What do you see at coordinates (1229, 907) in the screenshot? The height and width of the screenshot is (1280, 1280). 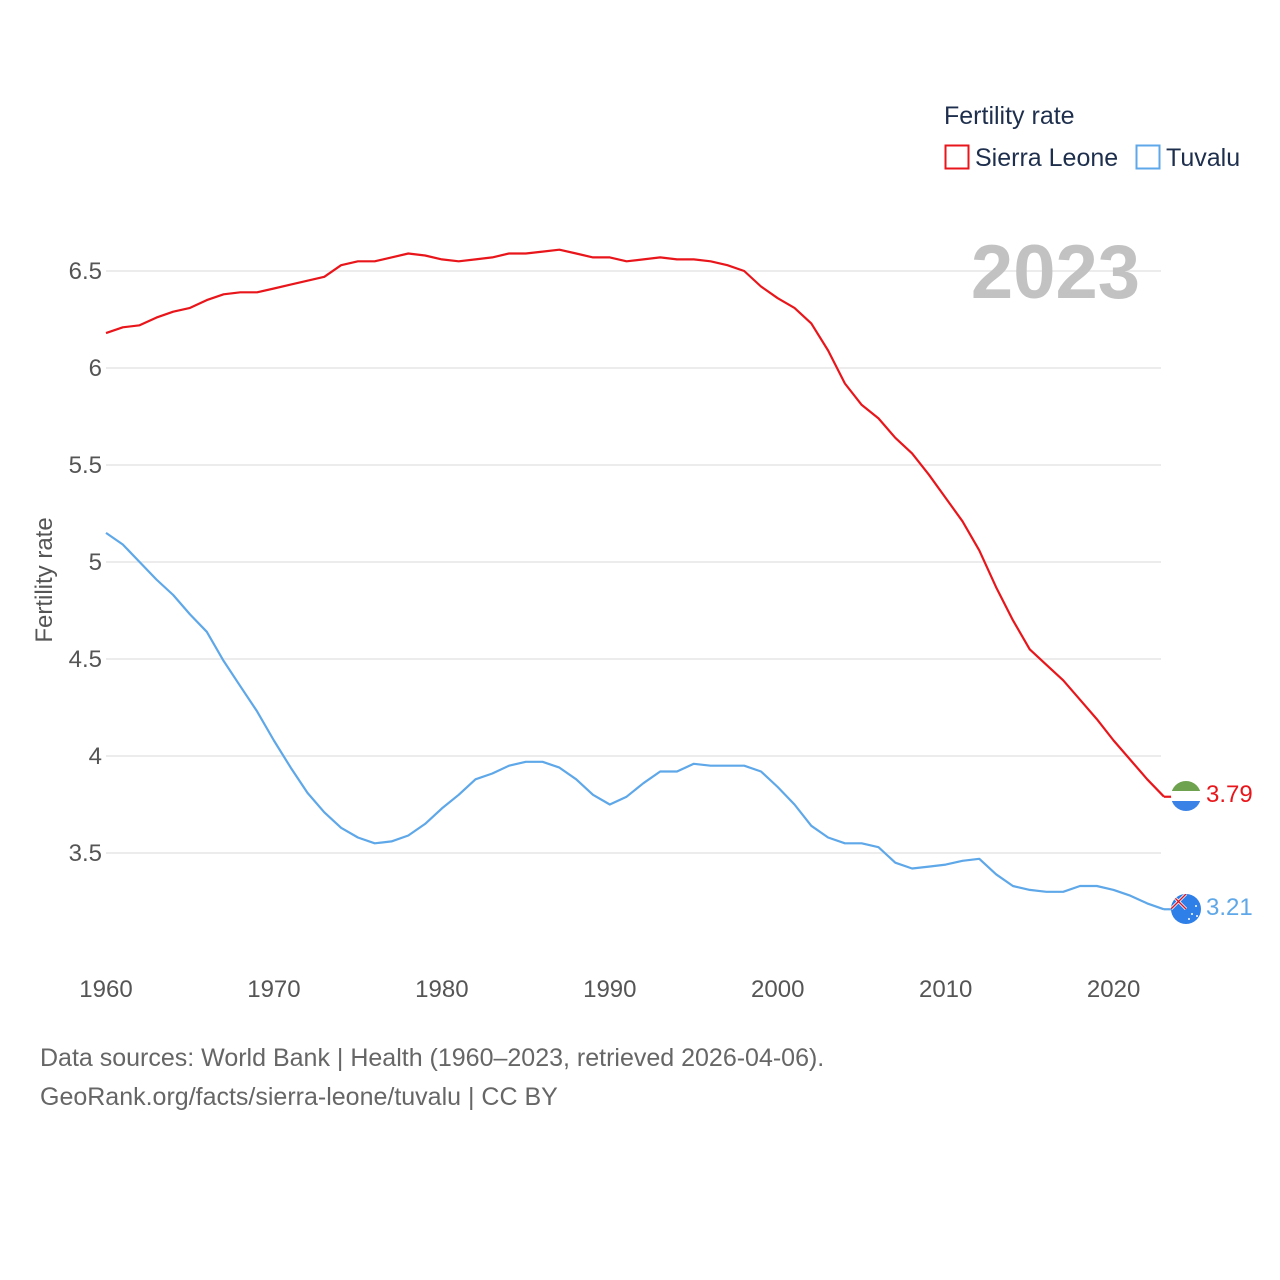 I see `end-value-tuvalu: 3.21` at bounding box center [1229, 907].